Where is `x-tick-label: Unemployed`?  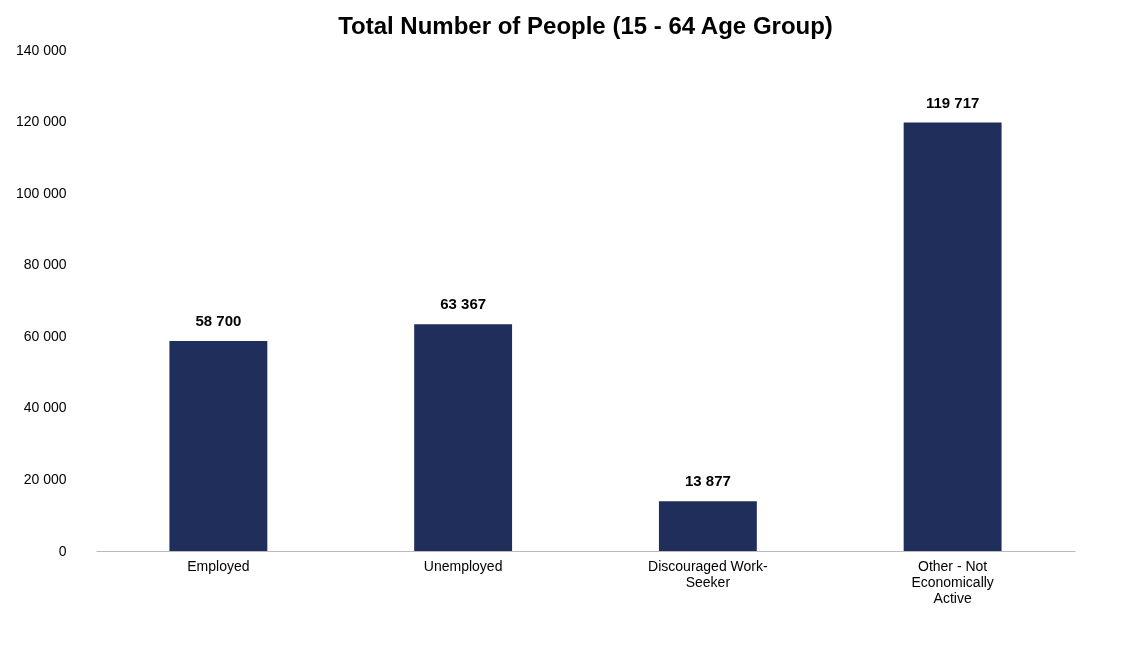
x-tick-label: Unemployed is located at coordinates (463, 565).